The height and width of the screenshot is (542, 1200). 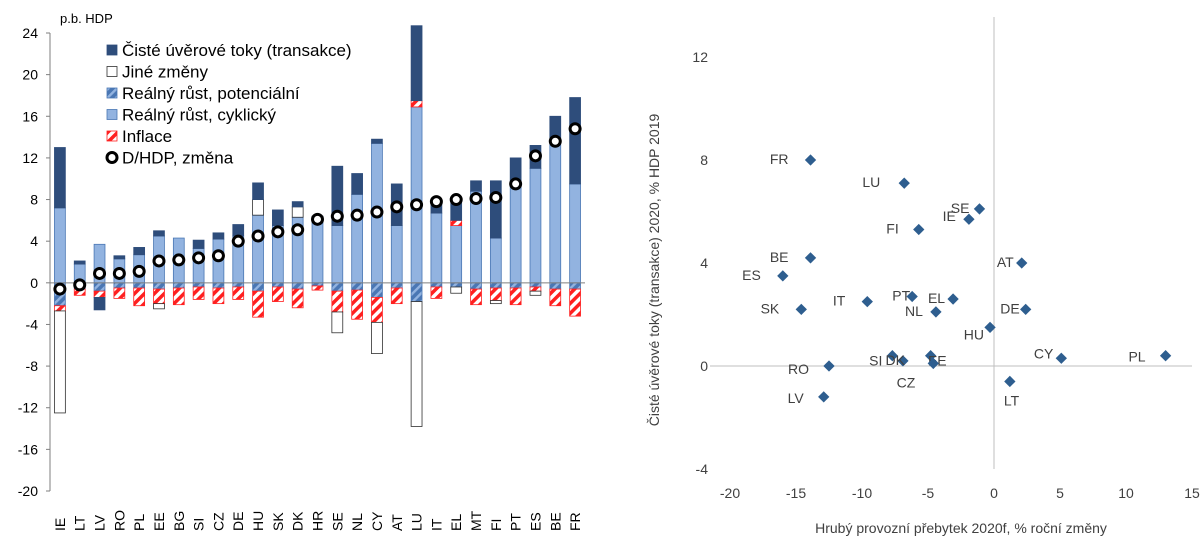 What do you see at coordinates (34, 200) in the screenshot?
I see `y-tick-label: 8` at bounding box center [34, 200].